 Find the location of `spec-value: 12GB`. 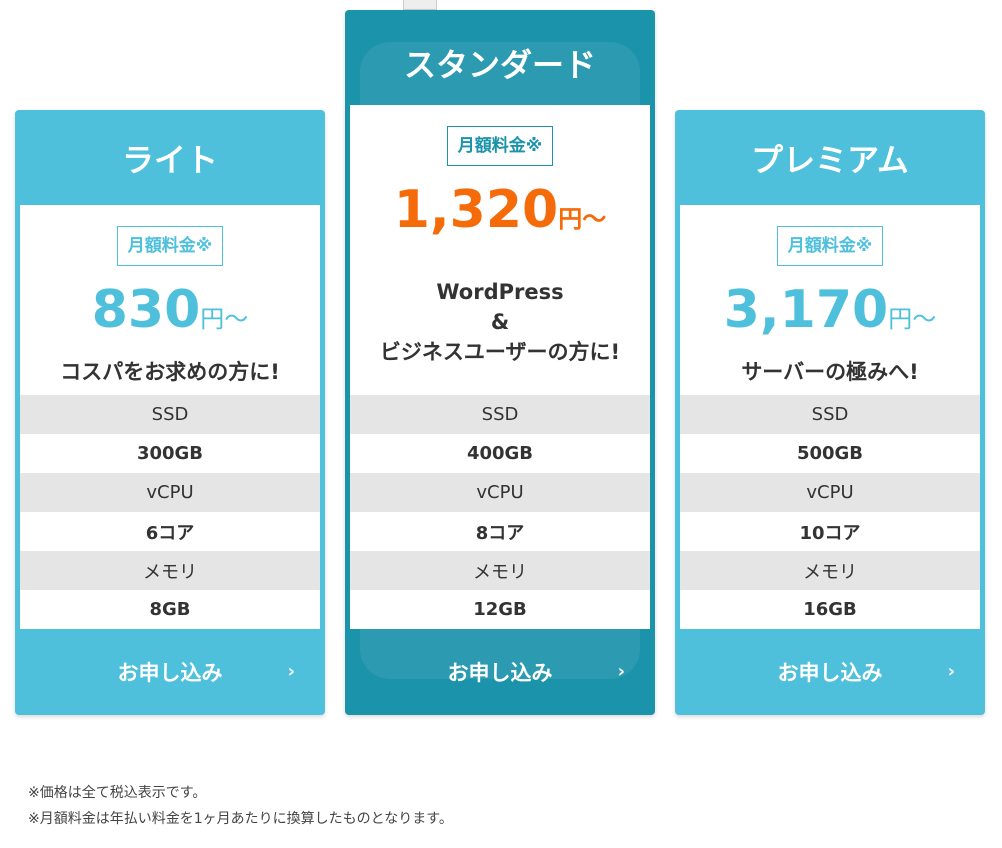

spec-value: 12GB is located at coordinates (500, 609).